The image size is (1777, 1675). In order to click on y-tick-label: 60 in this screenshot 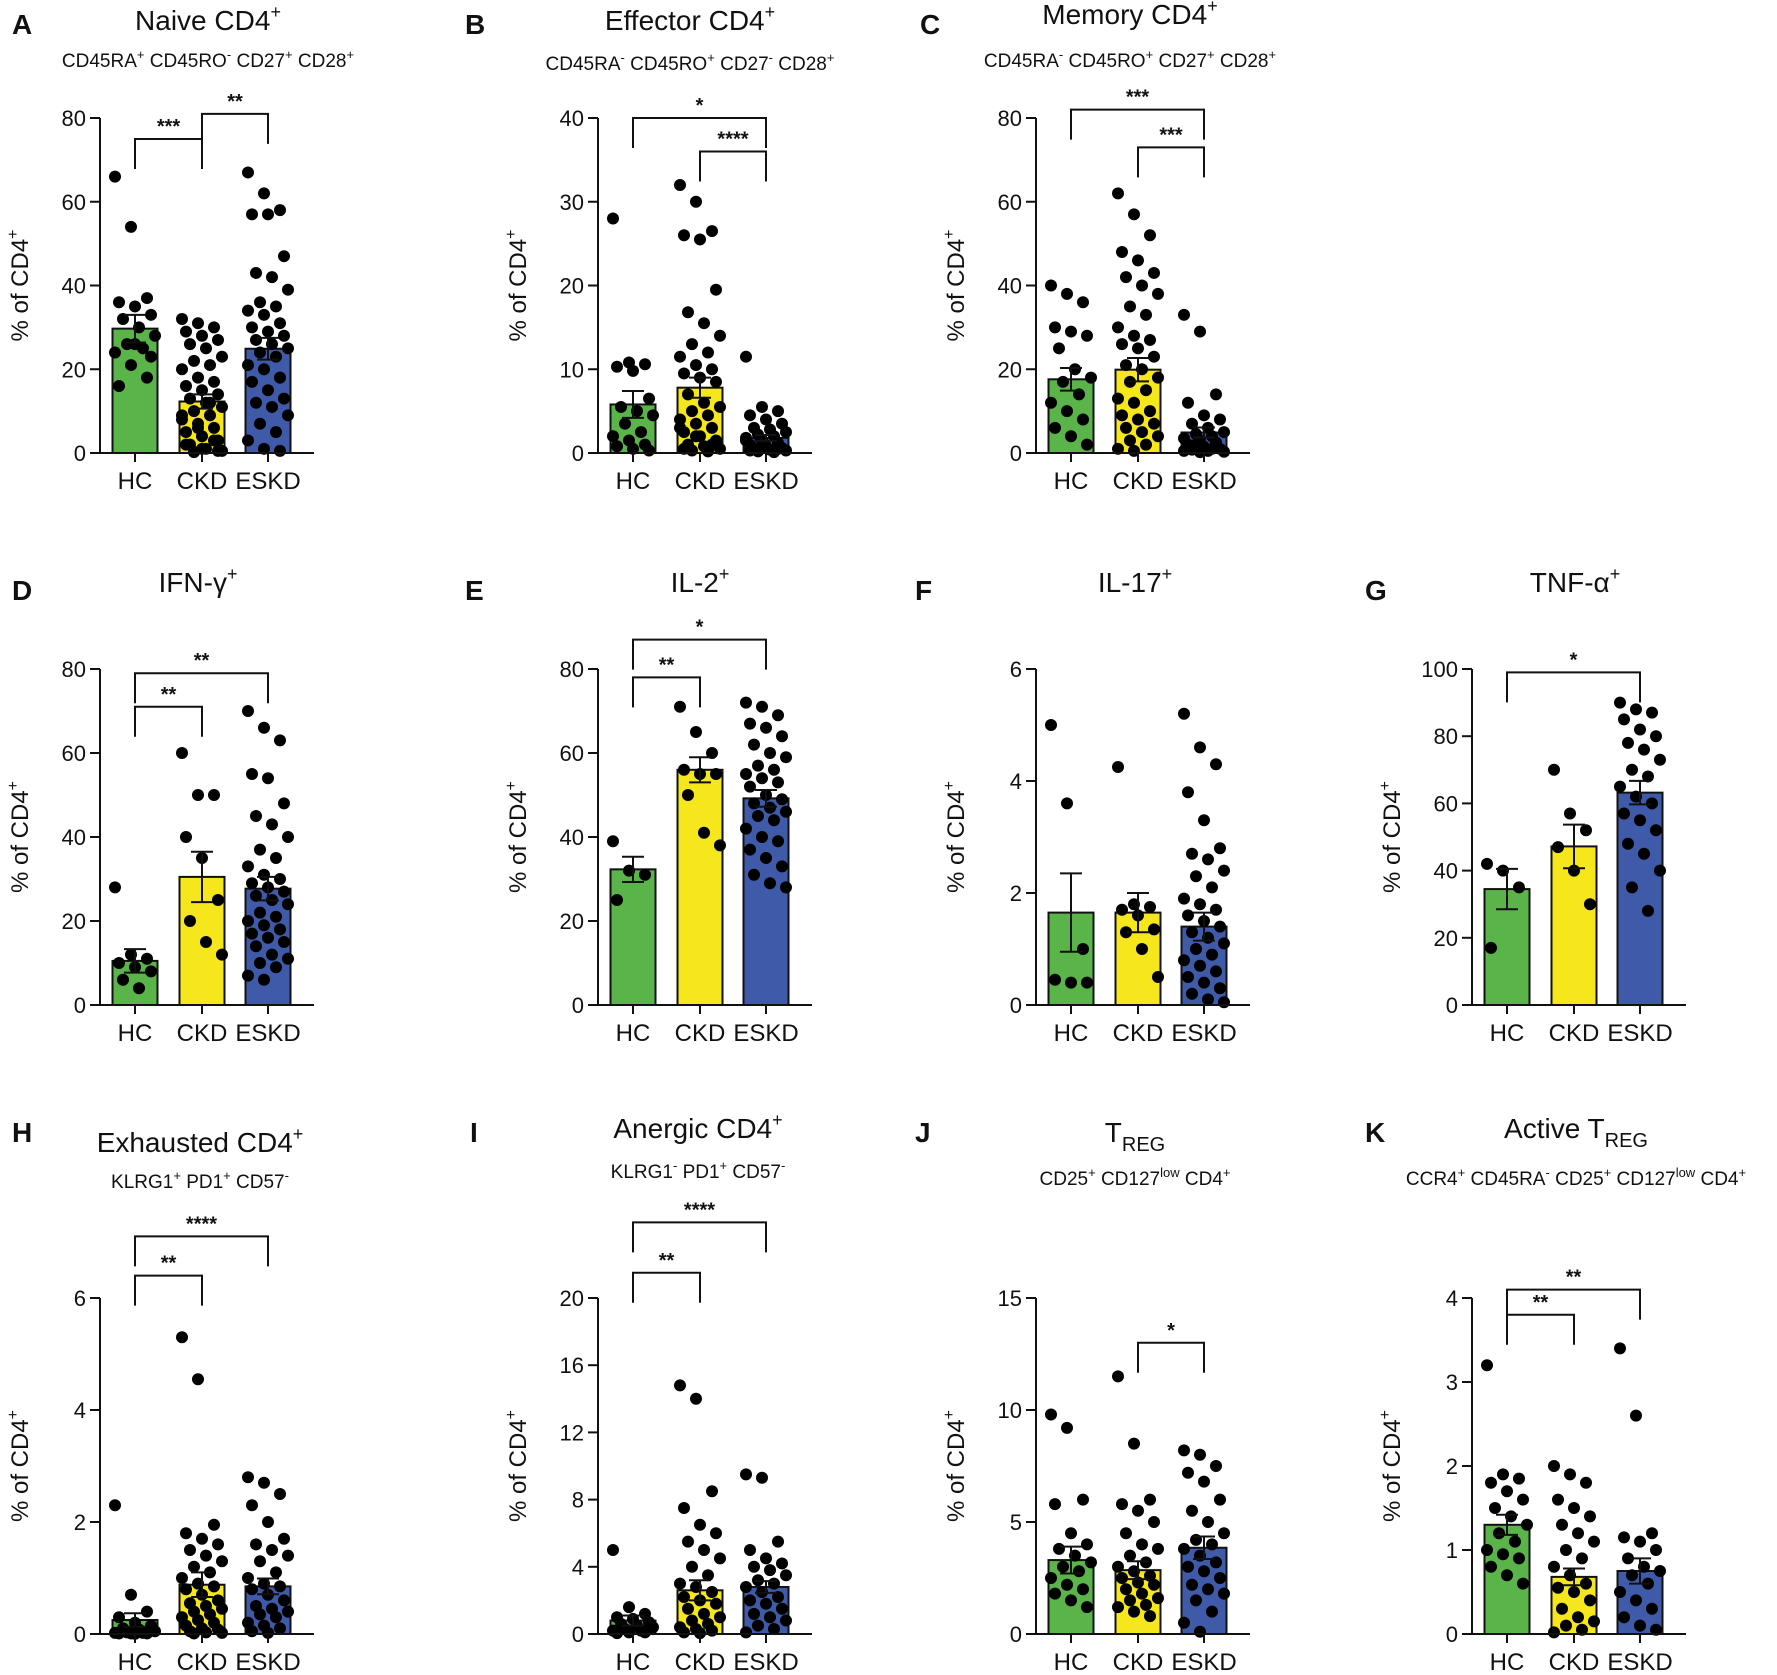, I will do `click(572, 753)`.